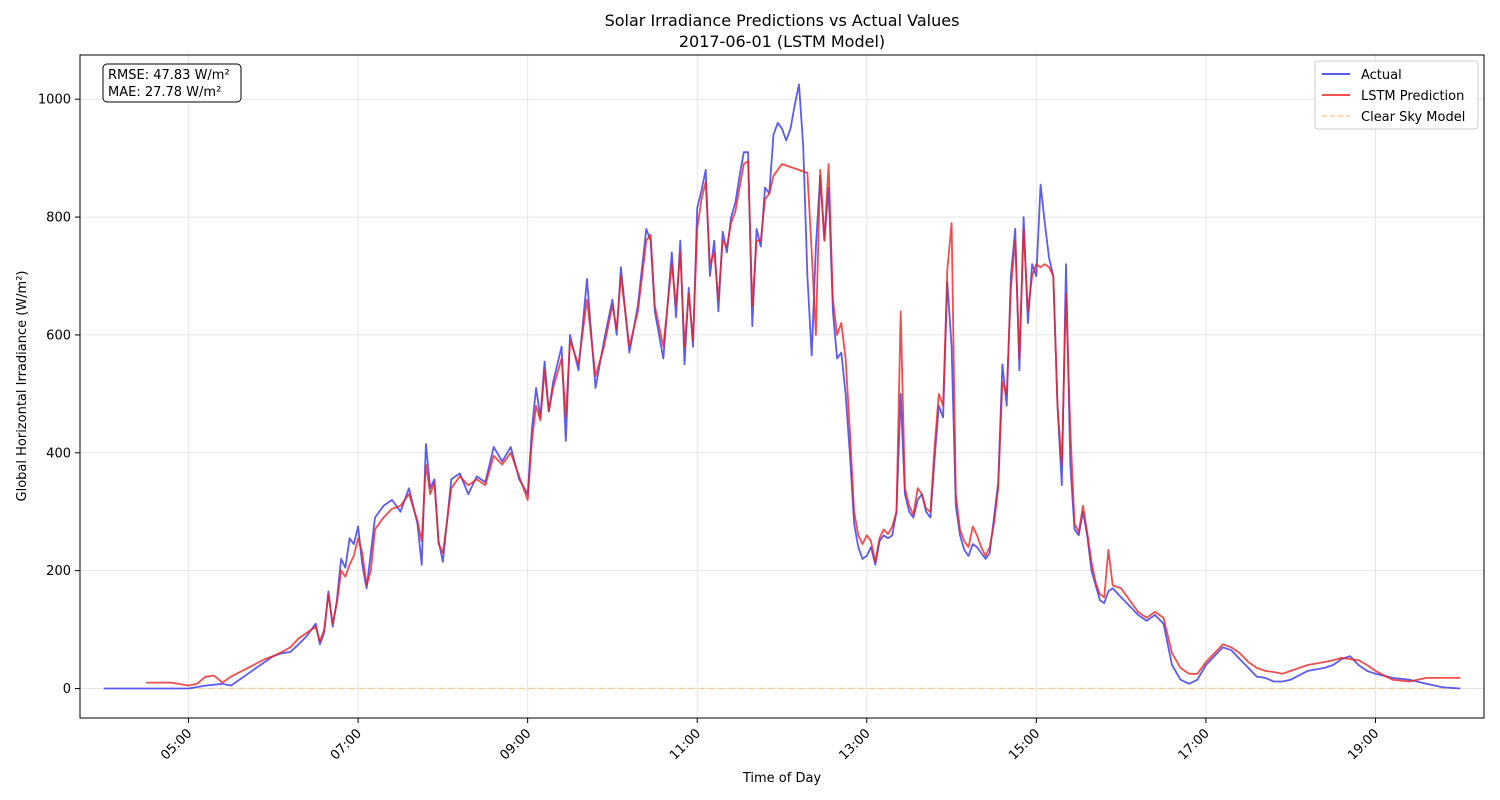 The height and width of the screenshot is (800, 1500). Describe the element at coordinates (59, 395) in the screenshot. I see `y-axis-ticks: 0 200 400 600 800 1000` at that location.